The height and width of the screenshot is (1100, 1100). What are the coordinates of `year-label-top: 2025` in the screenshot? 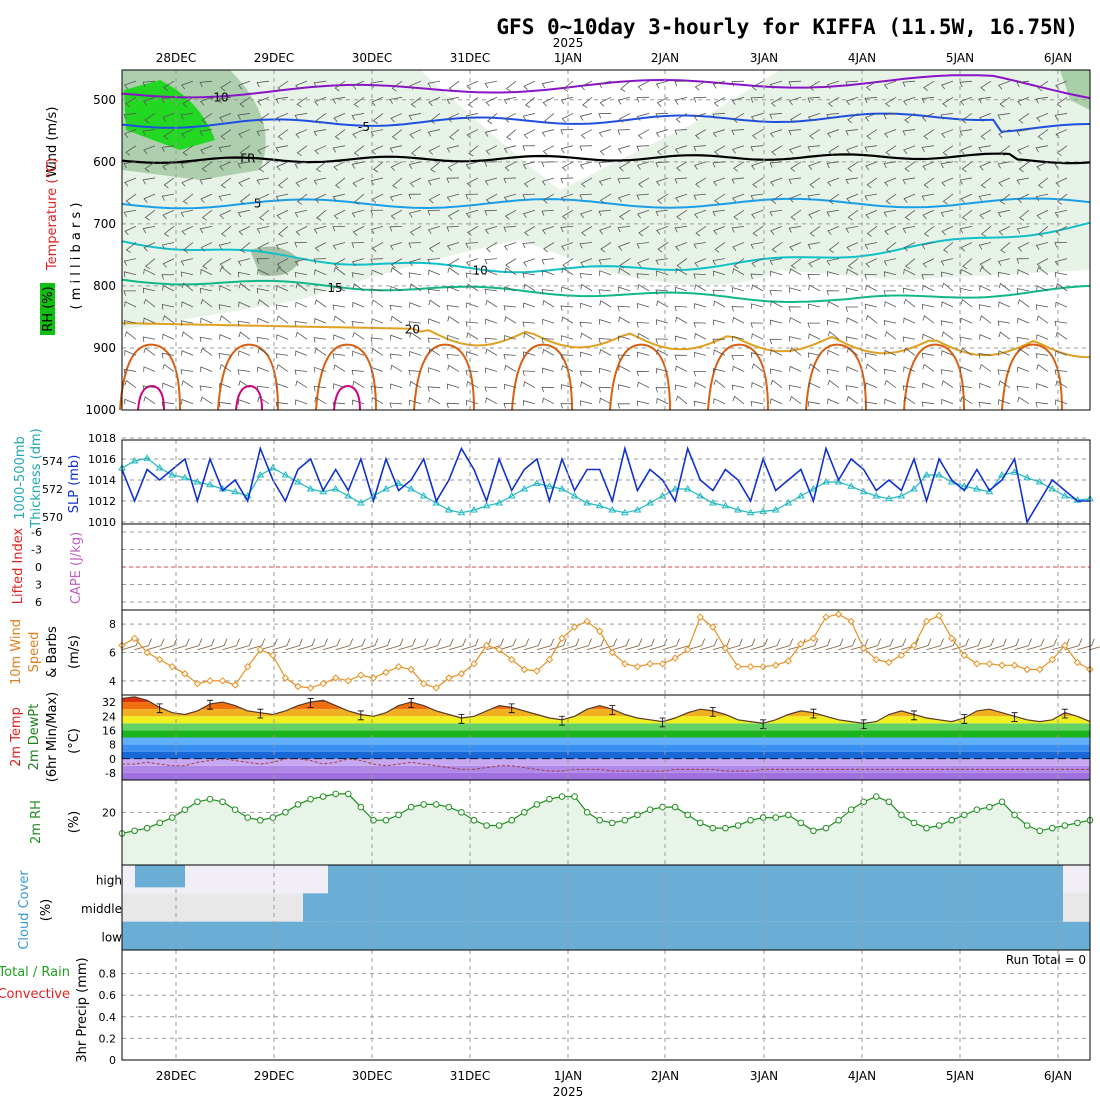 It's located at (568, 43).